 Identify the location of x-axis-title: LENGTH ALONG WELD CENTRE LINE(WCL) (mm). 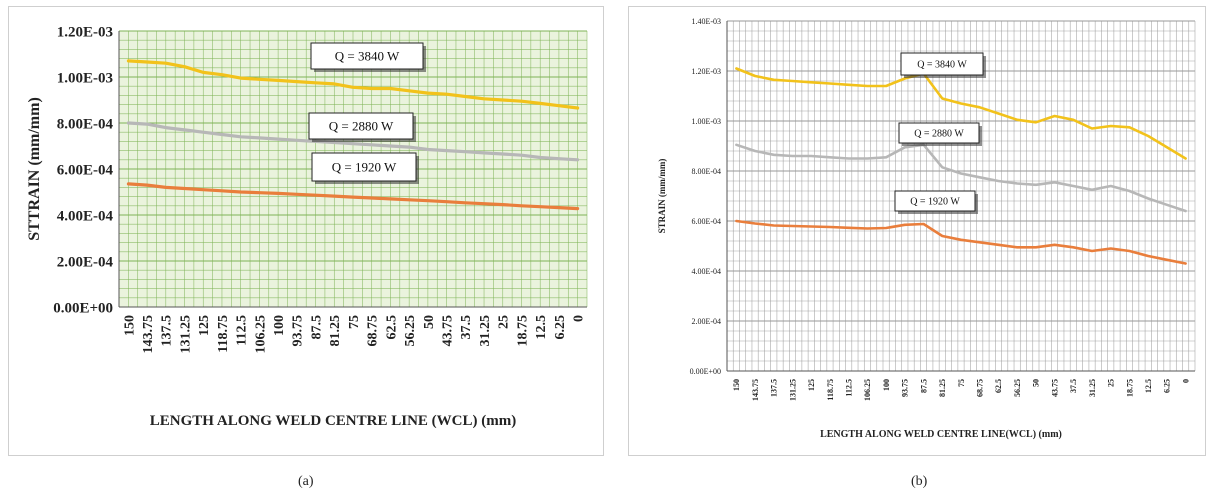
(941, 434).